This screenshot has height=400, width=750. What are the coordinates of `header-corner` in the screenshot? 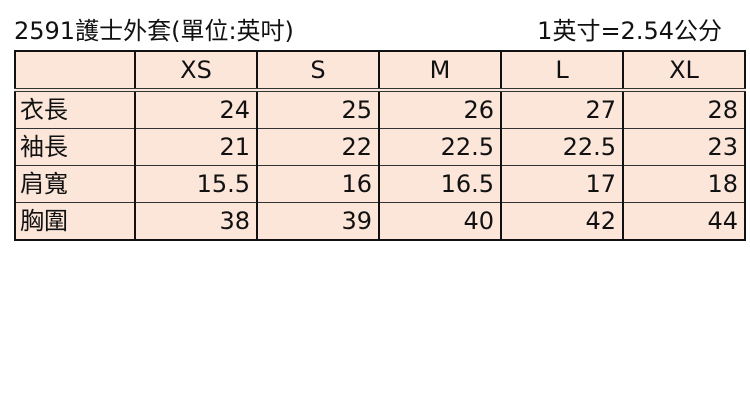 It's located at (75, 71).